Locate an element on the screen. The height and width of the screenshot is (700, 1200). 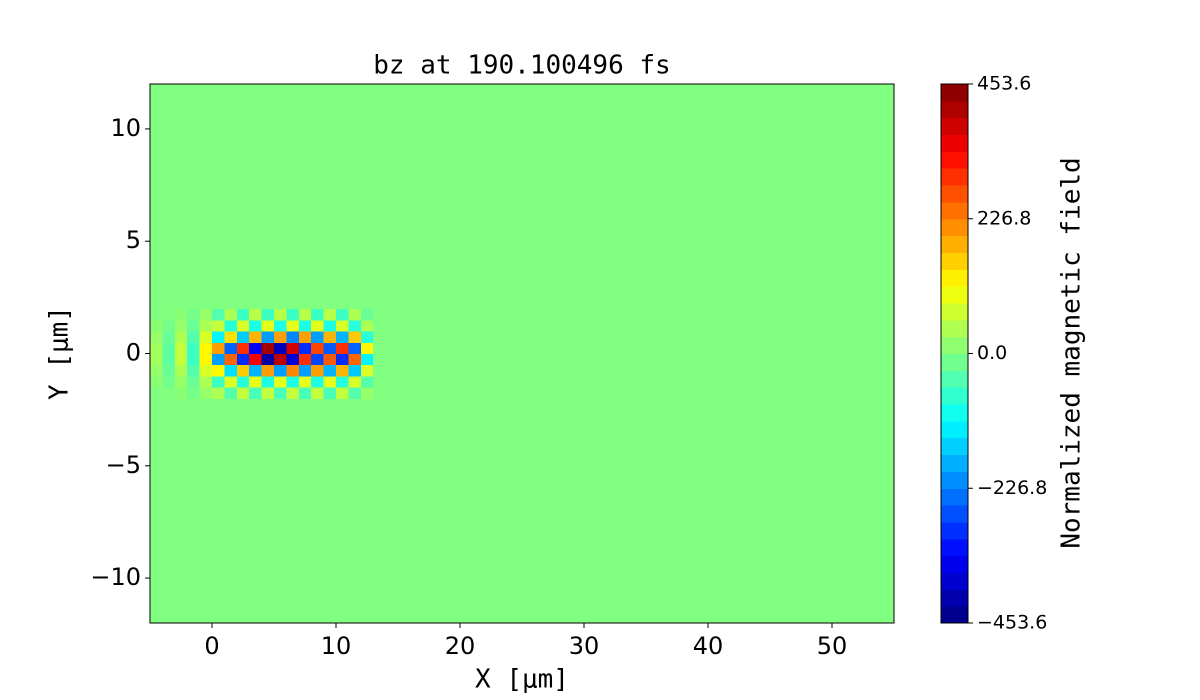
colorbar-tick-label: 0.0 is located at coordinates (992, 353).